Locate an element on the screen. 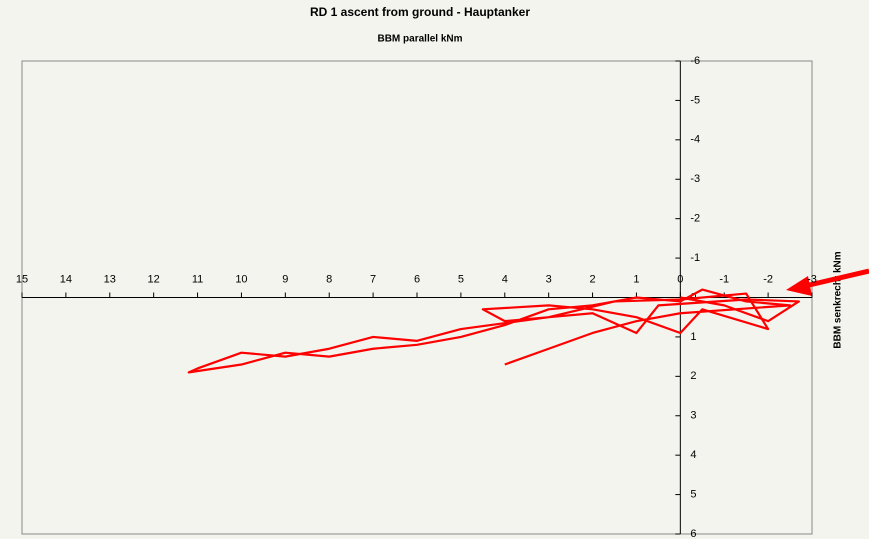 This screenshot has height=539, width=869. x-tick-label: -2 is located at coordinates (768, 279).